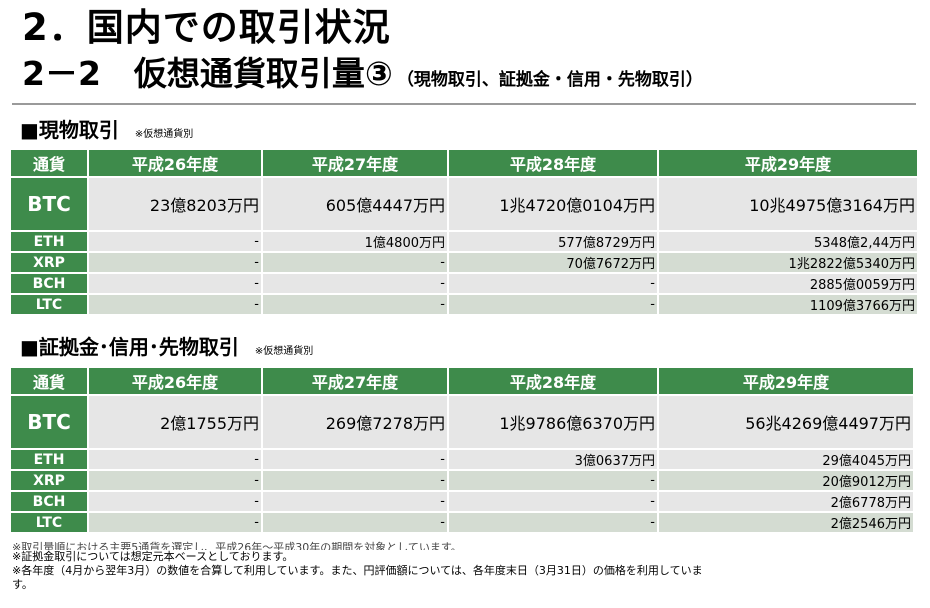 The width and height of the screenshot is (930, 608). What do you see at coordinates (786, 501) in the screenshot?
I see `value-cell: 2億6778万円` at bounding box center [786, 501].